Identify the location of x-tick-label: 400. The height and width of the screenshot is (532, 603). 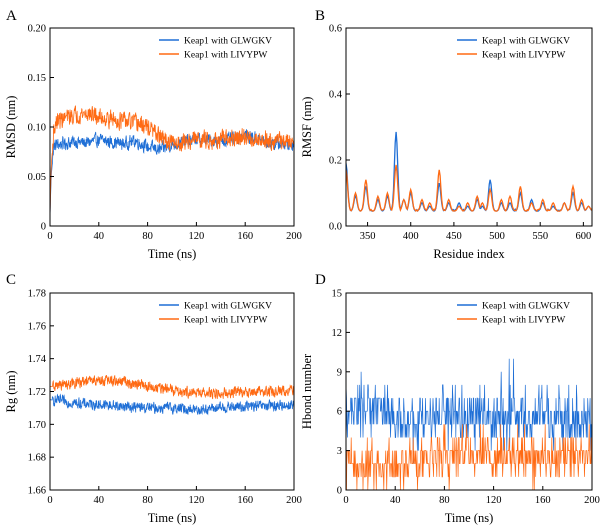
(411, 236).